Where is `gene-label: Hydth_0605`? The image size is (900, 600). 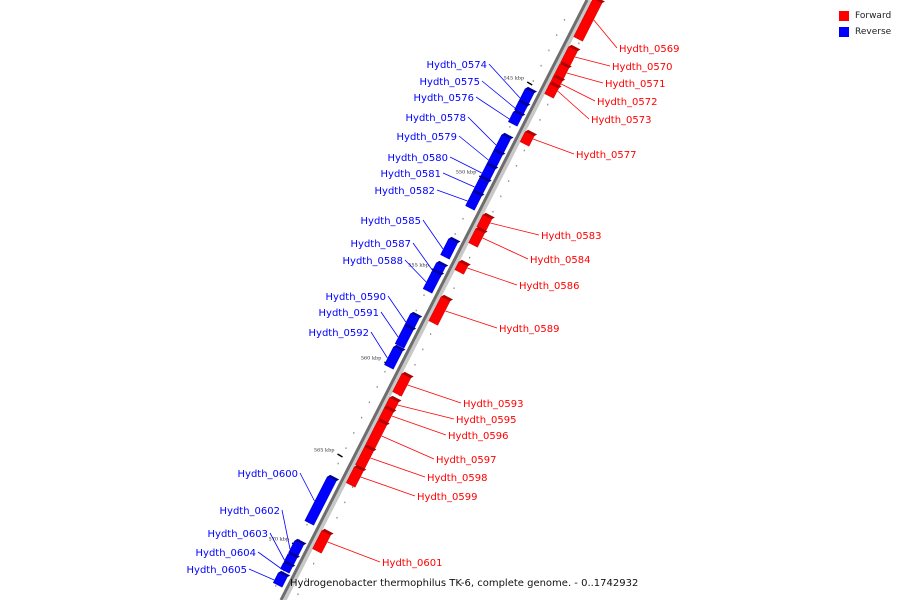 gene-label: Hydth_0605 is located at coordinates (217, 570).